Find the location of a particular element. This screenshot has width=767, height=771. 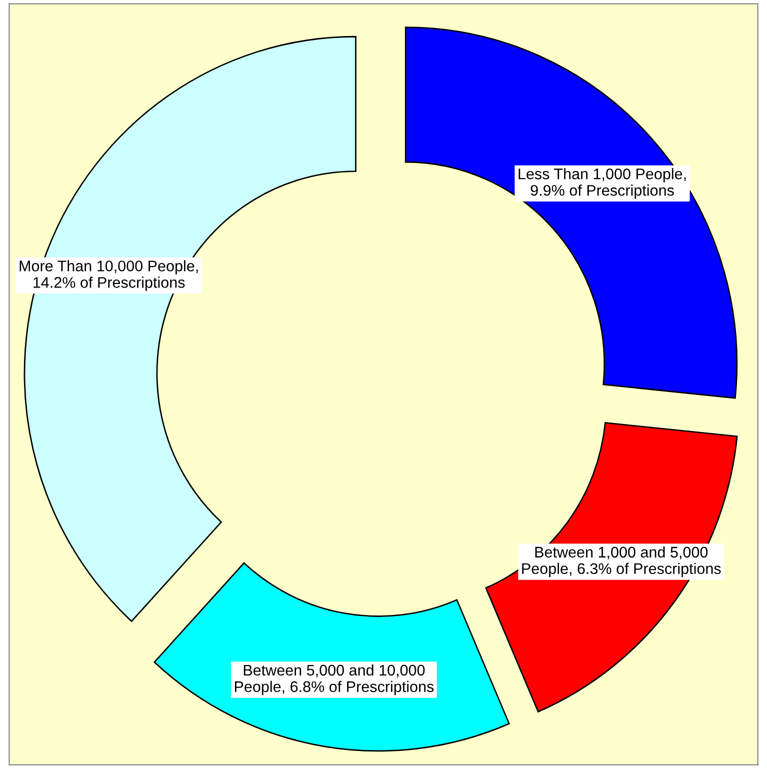

slice-label: Less Than 1,000 People, 9.9% of Prescriptions is located at coordinates (602, 183).